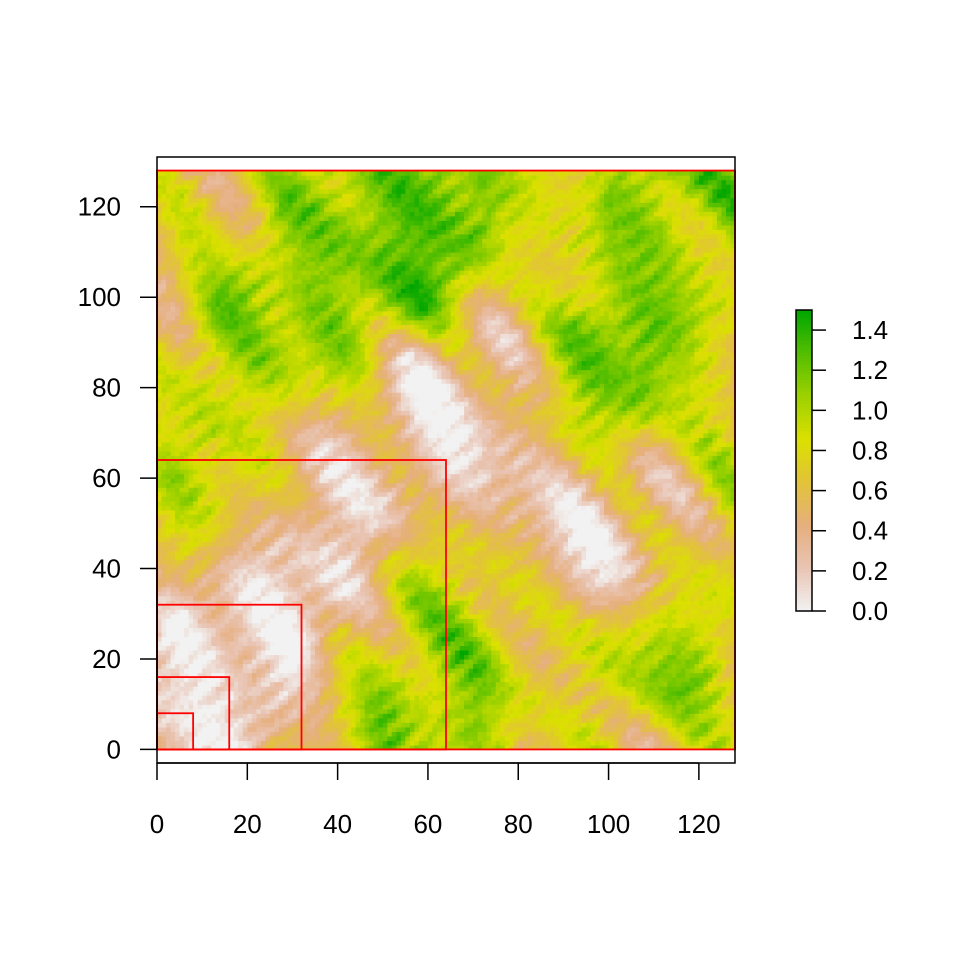 The width and height of the screenshot is (960, 960). I want to click on y-tick-label: 60, so click(106, 478).